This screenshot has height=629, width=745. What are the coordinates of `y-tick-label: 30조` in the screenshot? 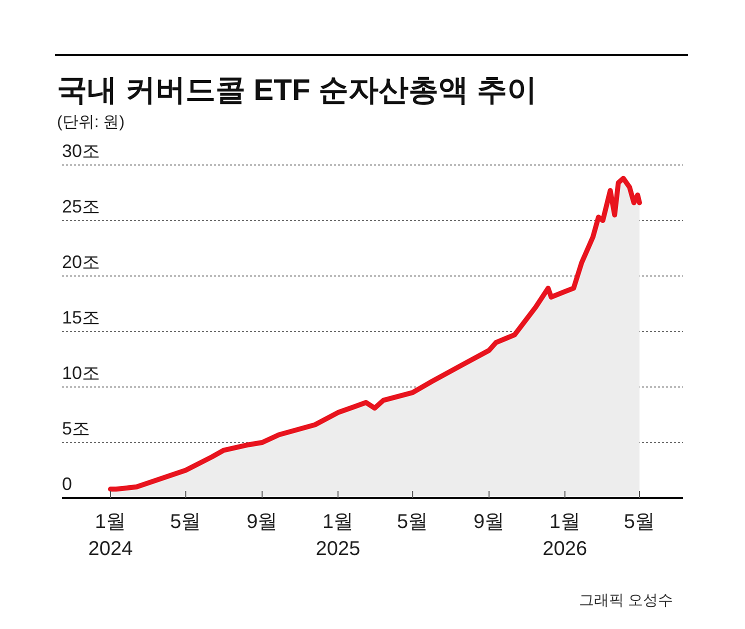 It's located at (81, 151).